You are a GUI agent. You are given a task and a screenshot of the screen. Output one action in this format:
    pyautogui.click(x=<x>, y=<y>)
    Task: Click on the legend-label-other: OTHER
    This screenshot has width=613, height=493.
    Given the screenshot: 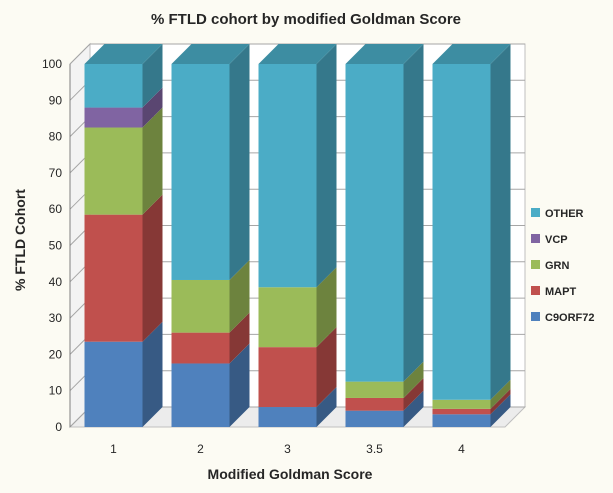 What is the action you would take?
    pyautogui.click(x=564, y=214)
    